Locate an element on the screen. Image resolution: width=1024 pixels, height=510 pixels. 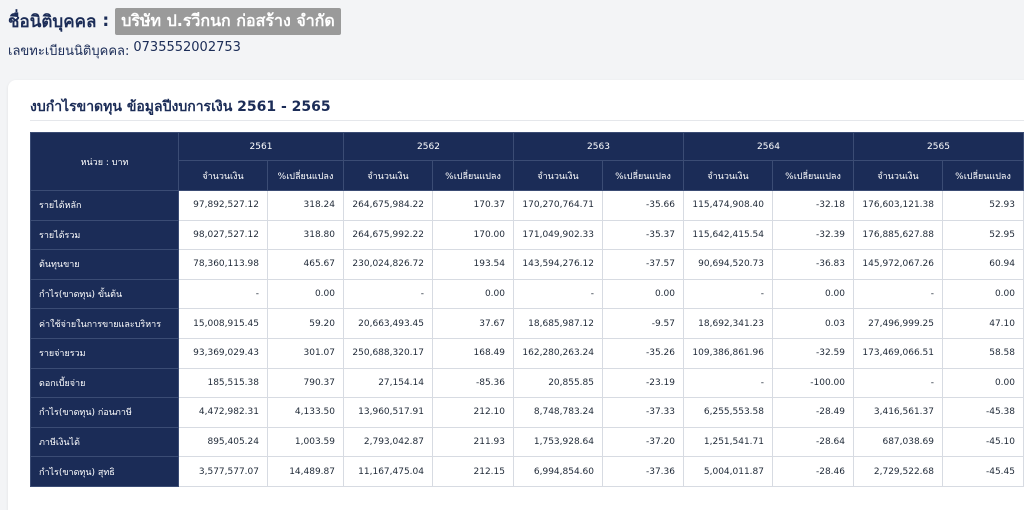
amount-cell: 687,038.69 is located at coordinates (898, 442).